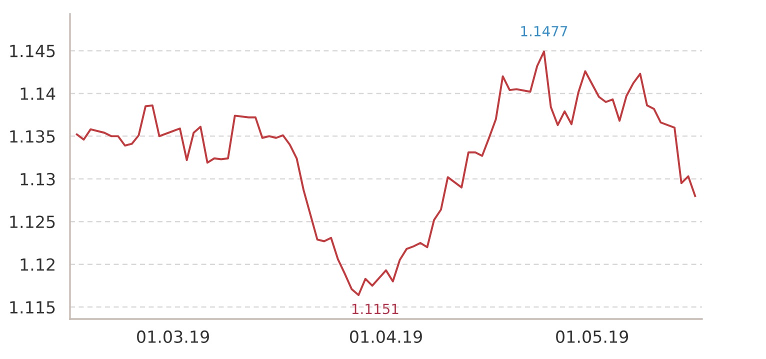  I want to click on annotation: 1.1151, so click(375, 309).